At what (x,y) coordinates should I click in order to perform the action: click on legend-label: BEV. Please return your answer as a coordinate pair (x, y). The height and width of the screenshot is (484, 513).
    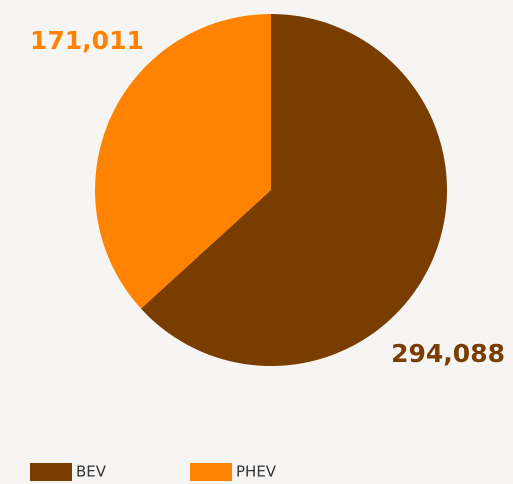
    Looking at the image, I should click on (91, 472).